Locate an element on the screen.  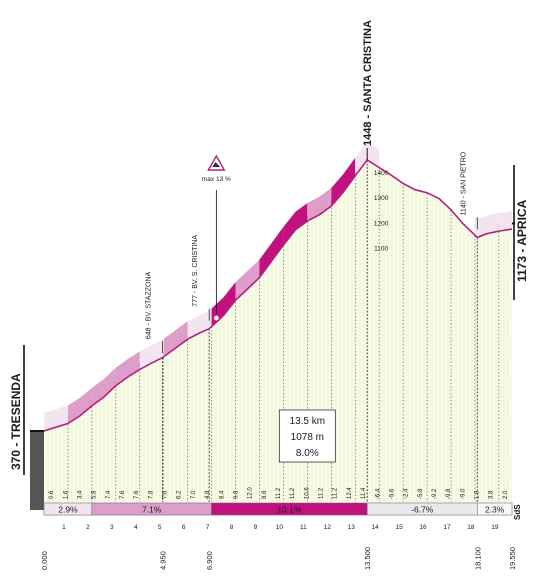
km-gradient-22: 11.4 is located at coordinates (364, 493).